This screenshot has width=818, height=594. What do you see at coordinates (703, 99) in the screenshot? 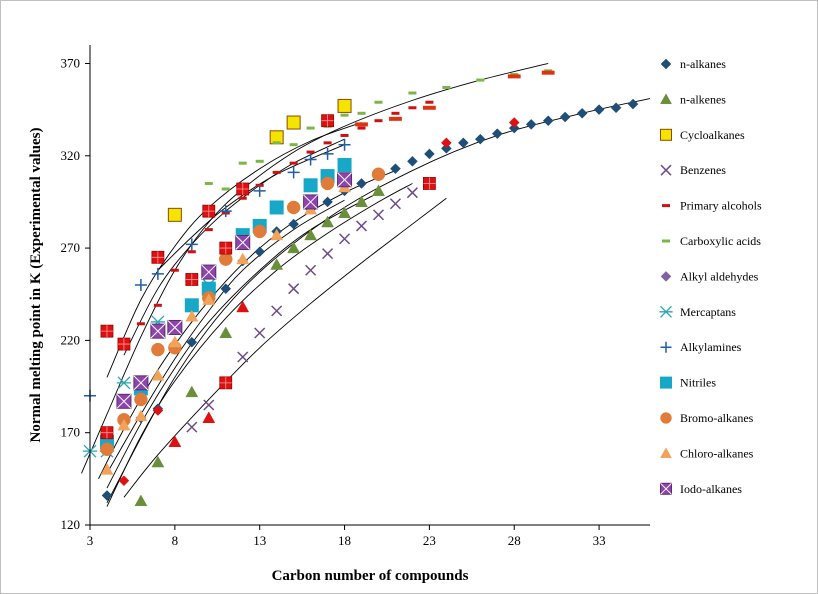
I see `legend-label: n-alkenes` at bounding box center [703, 99].